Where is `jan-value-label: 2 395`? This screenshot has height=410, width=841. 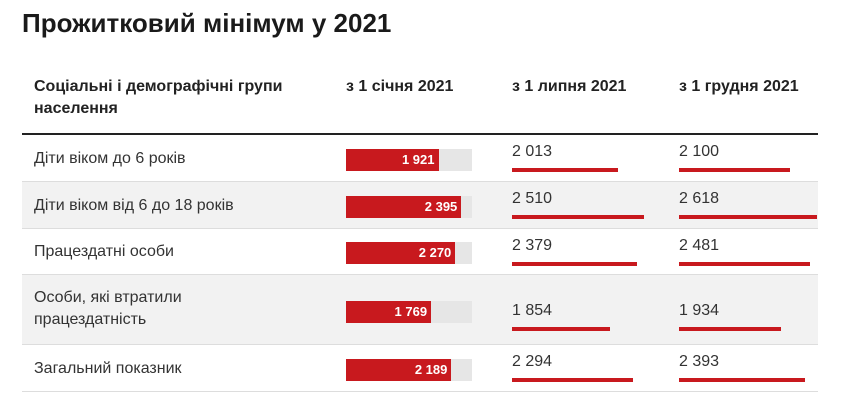
jan-value-label: 2 395 is located at coordinates (441, 206).